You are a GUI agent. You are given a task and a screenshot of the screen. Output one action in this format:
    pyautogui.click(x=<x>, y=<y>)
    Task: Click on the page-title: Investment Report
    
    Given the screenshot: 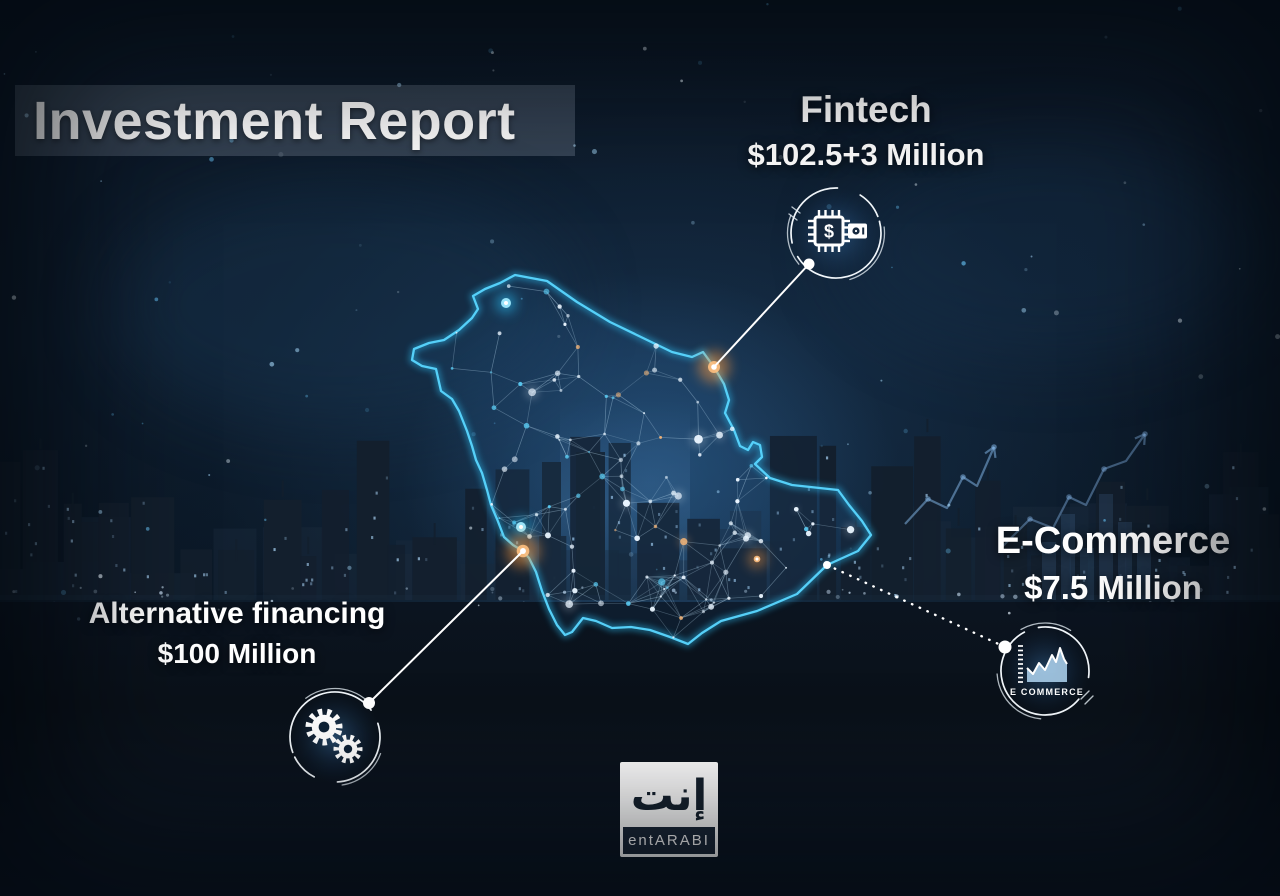 What is the action you would take?
    pyautogui.click(x=274, y=120)
    